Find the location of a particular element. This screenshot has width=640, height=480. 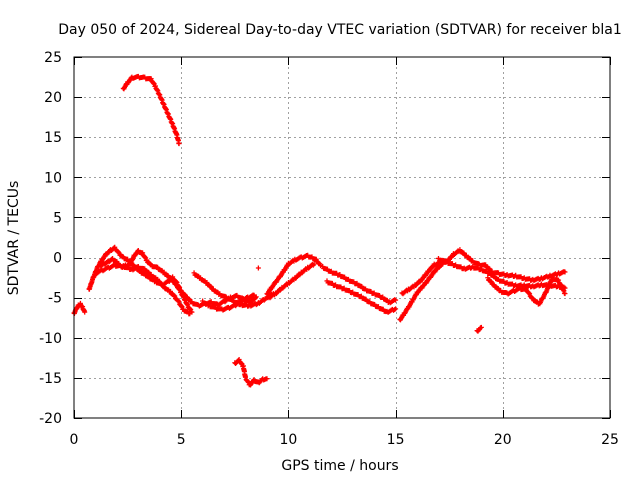

series-track-h is located at coordinates (359, 284).